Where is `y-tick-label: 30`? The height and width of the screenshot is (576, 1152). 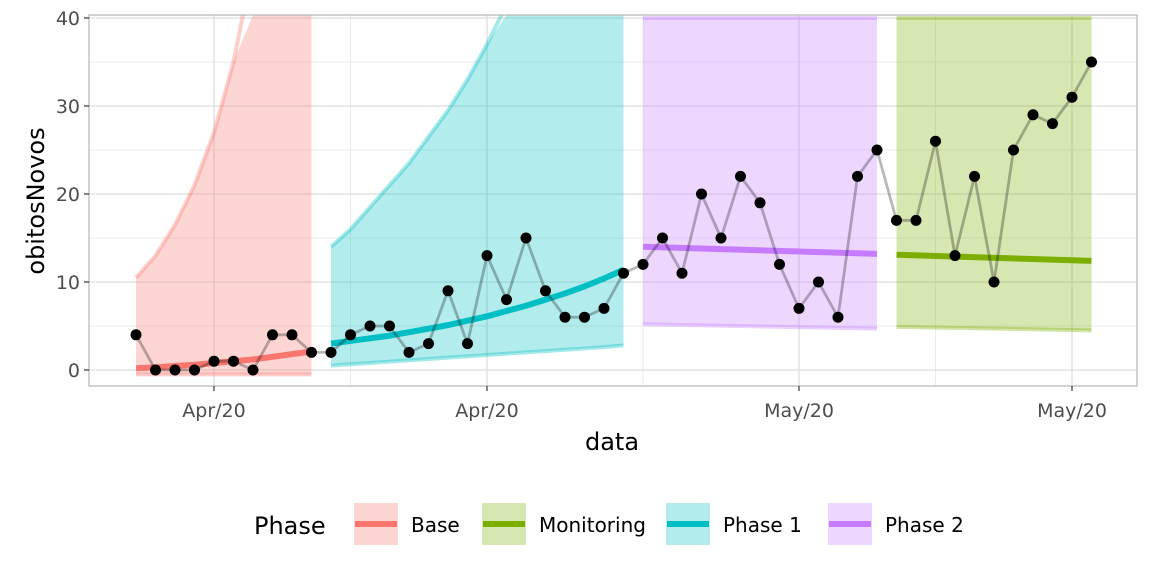
y-tick-label: 30 is located at coordinates (68, 107).